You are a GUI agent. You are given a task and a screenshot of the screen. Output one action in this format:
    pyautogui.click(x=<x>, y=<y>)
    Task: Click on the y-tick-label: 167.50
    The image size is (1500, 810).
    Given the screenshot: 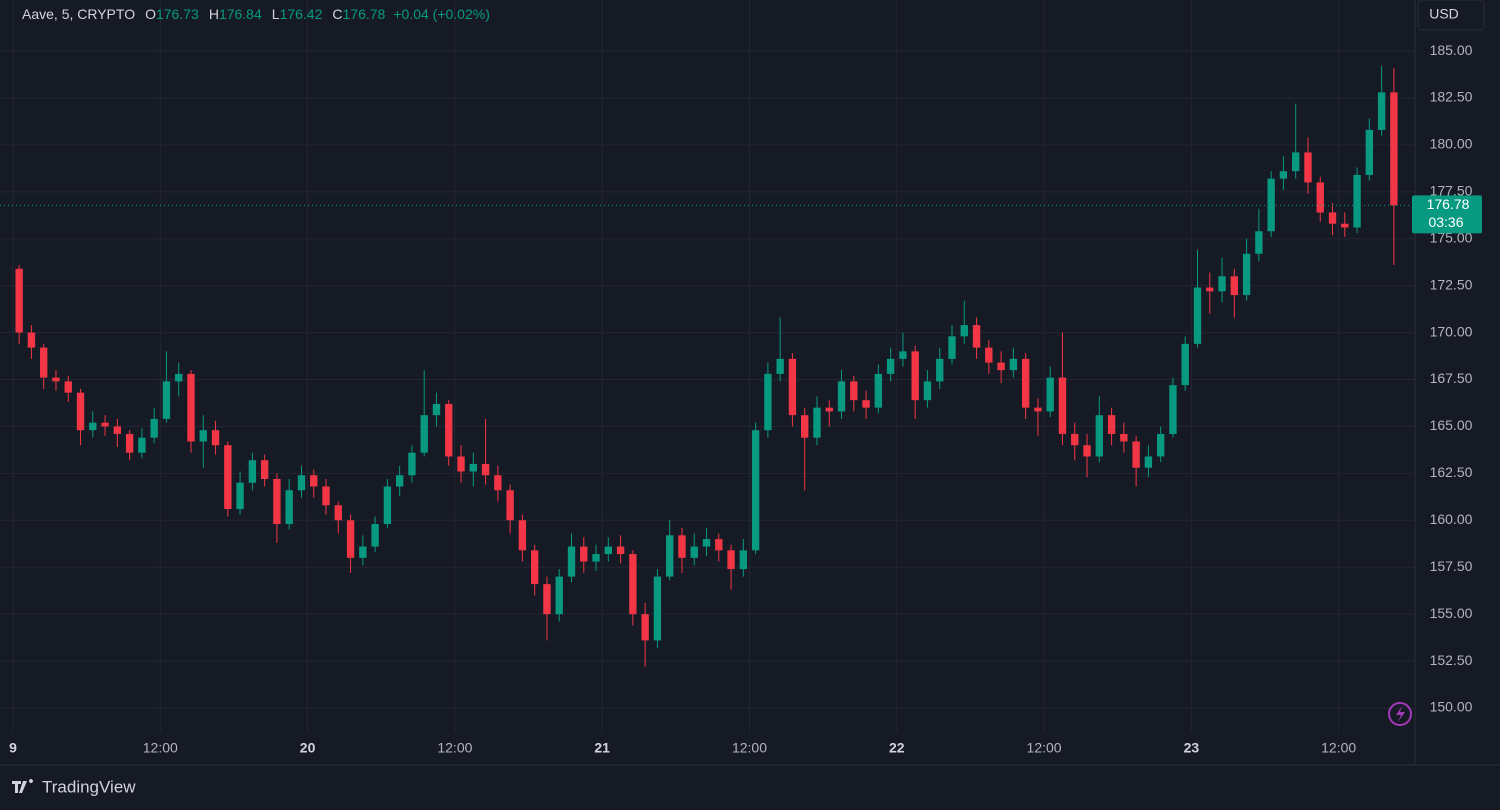 What is the action you would take?
    pyautogui.click(x=1451, y=378)
    